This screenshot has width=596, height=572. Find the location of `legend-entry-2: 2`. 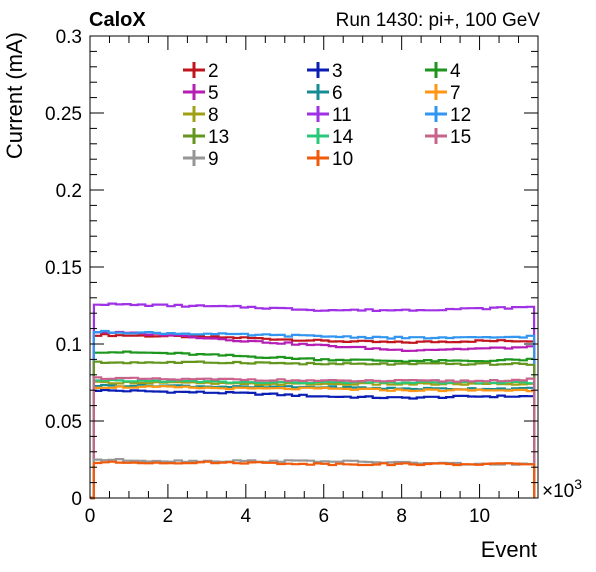

legend-entry-2: 2 is located at coordinates (201, 71).